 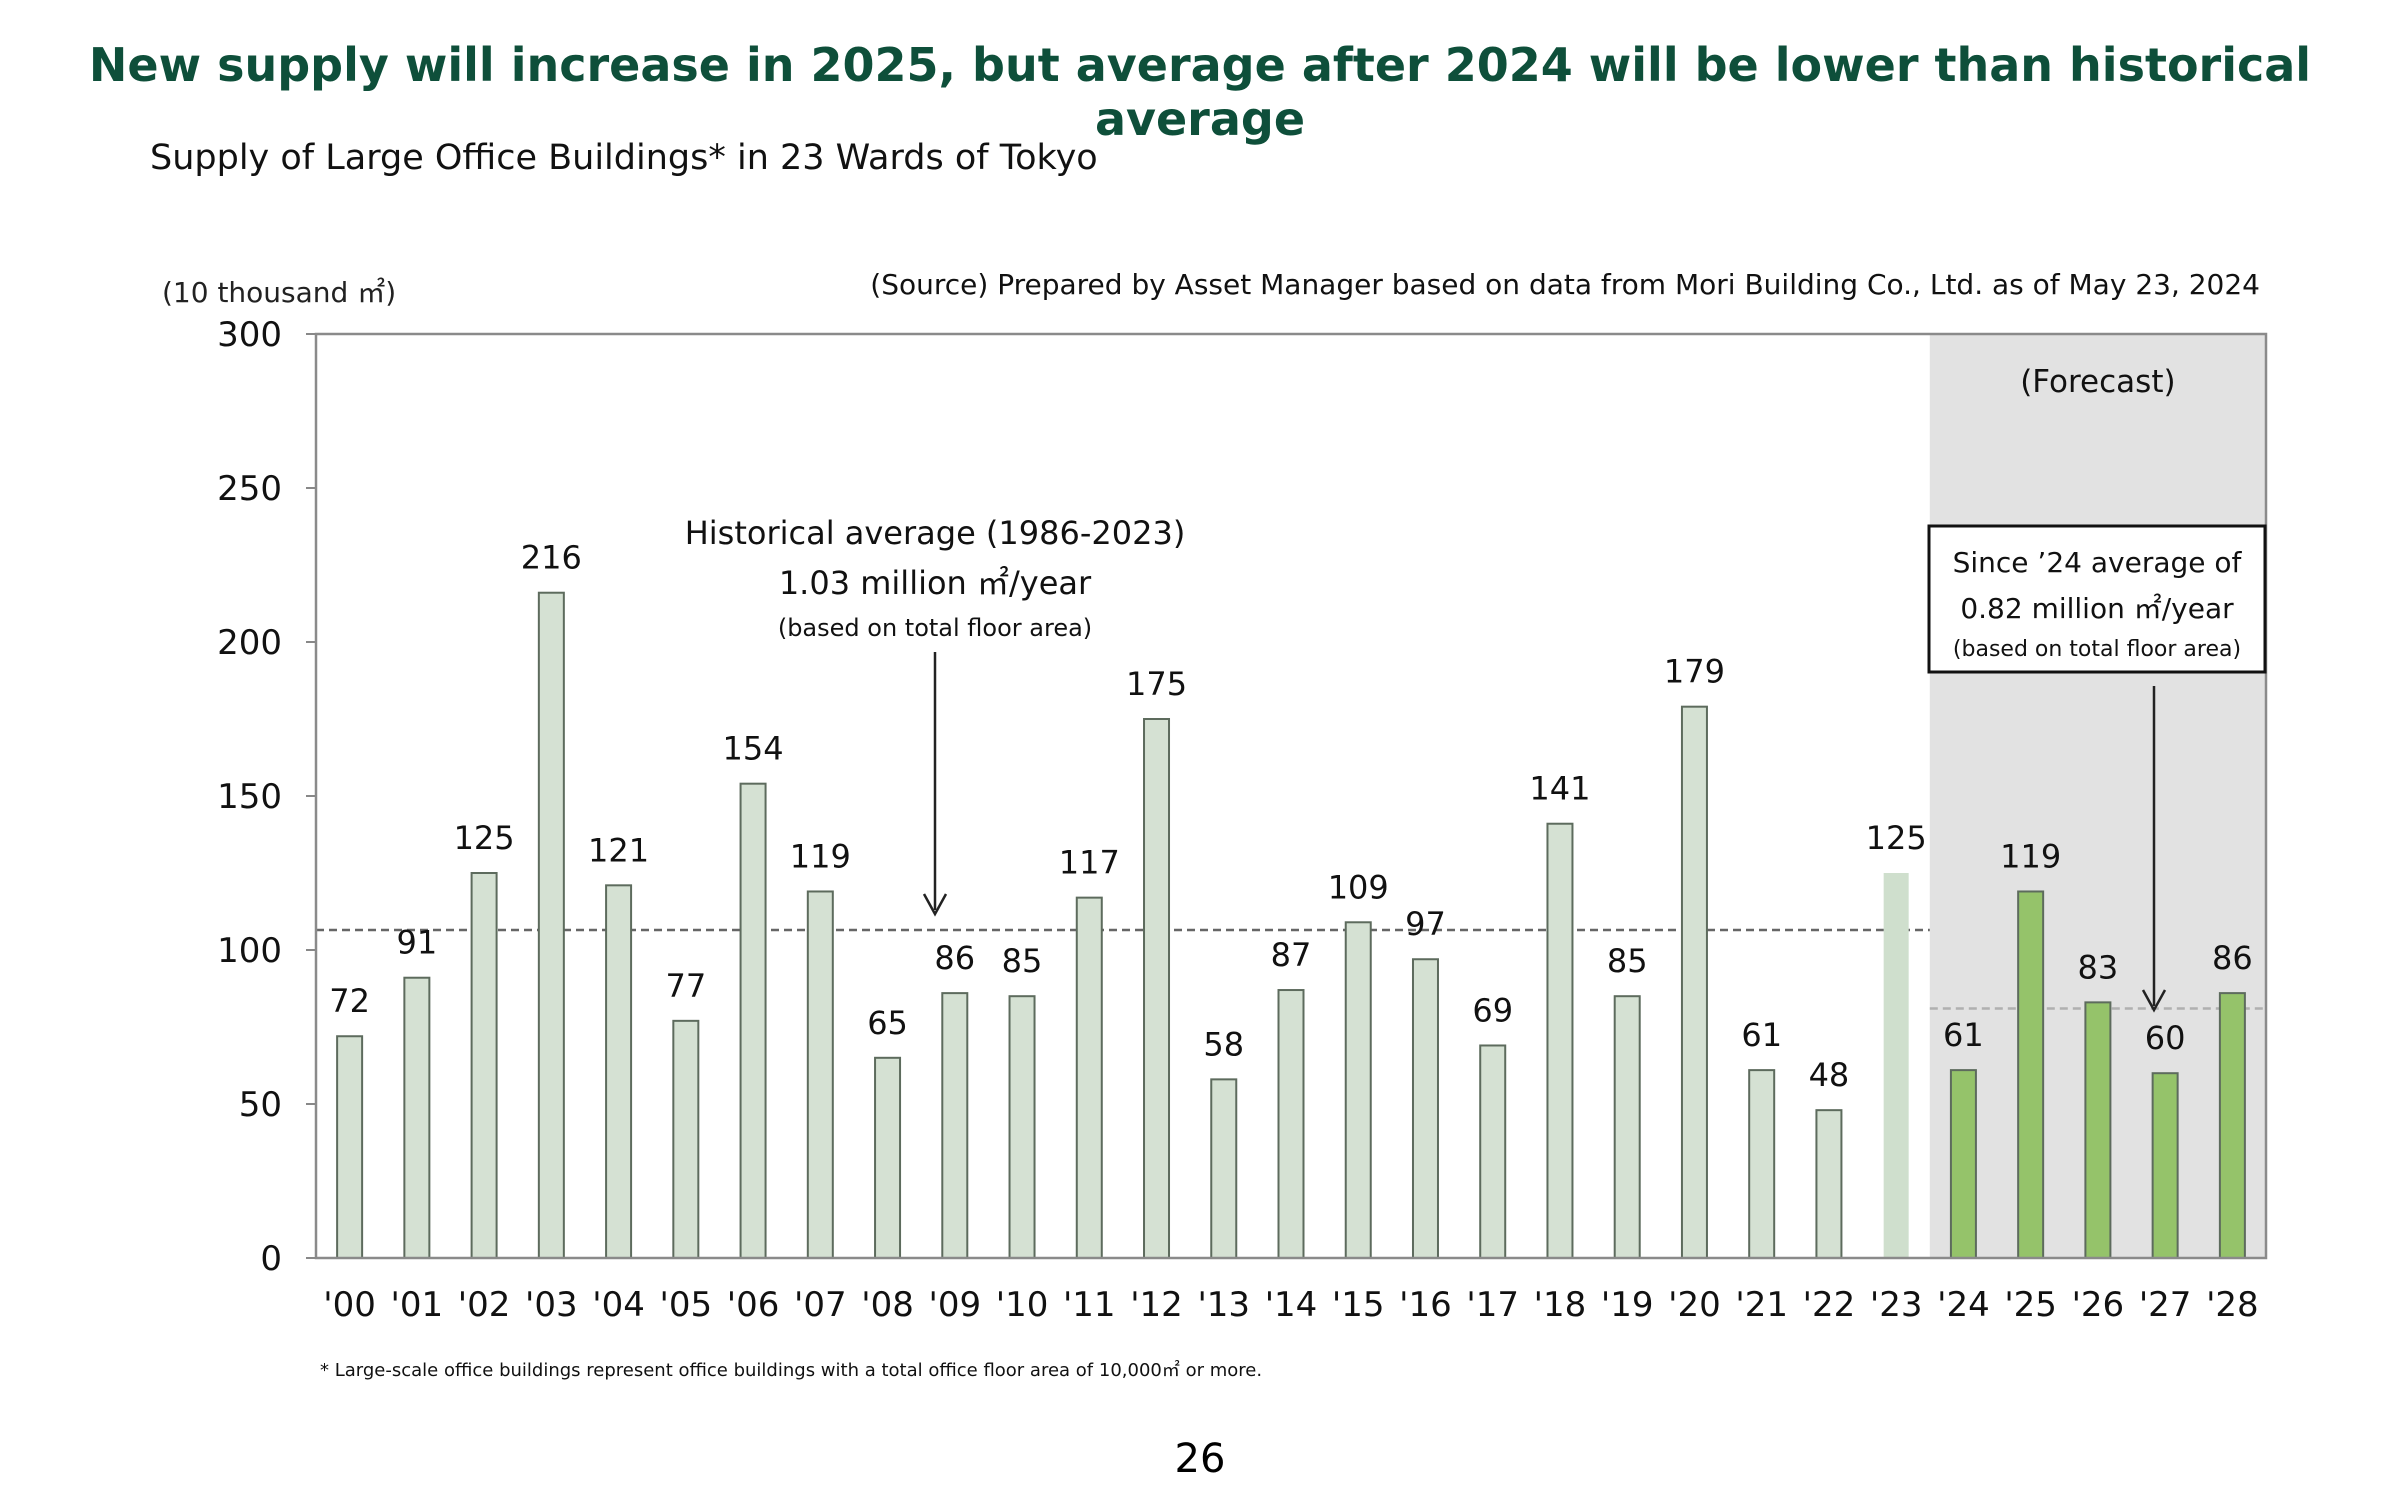 I want to click on x-tick-19: '19, so click(x=1627, y=1305).